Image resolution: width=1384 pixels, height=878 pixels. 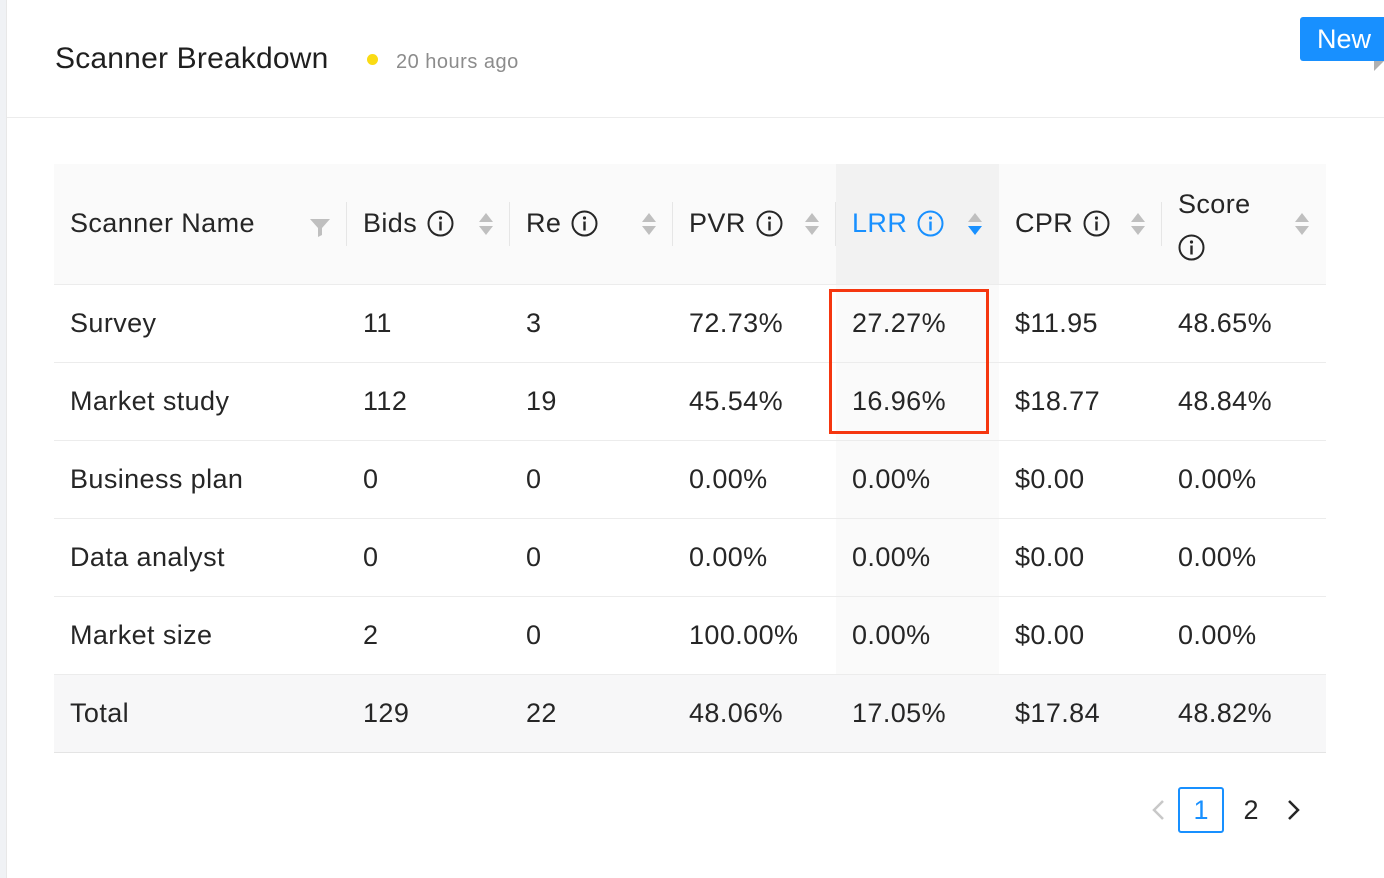 What do you see at coordinates (591, 401) in the screenshot?
I see `cell-re: 19` at bounding box center [591, 401].